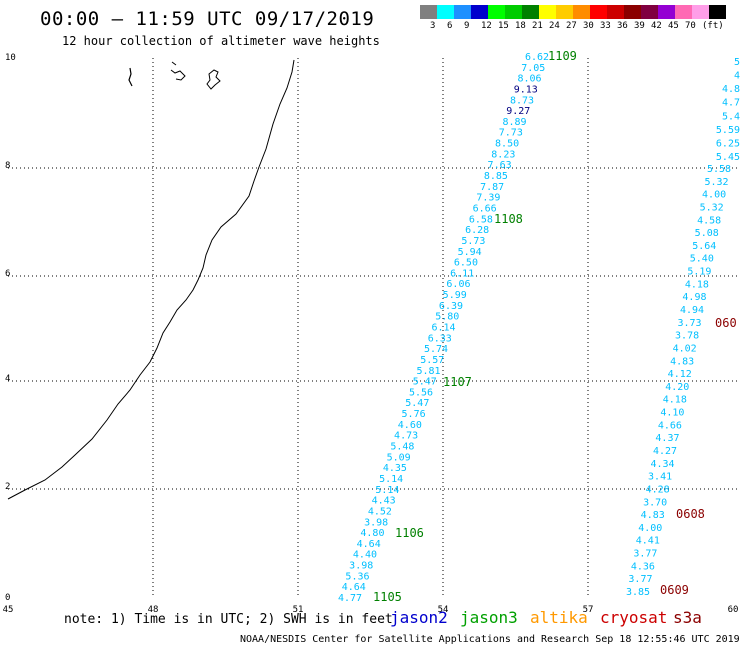  Describe the element at coordinates (638, 592) in the screenshot. I see `wave-height-value: 3.85` at that location.